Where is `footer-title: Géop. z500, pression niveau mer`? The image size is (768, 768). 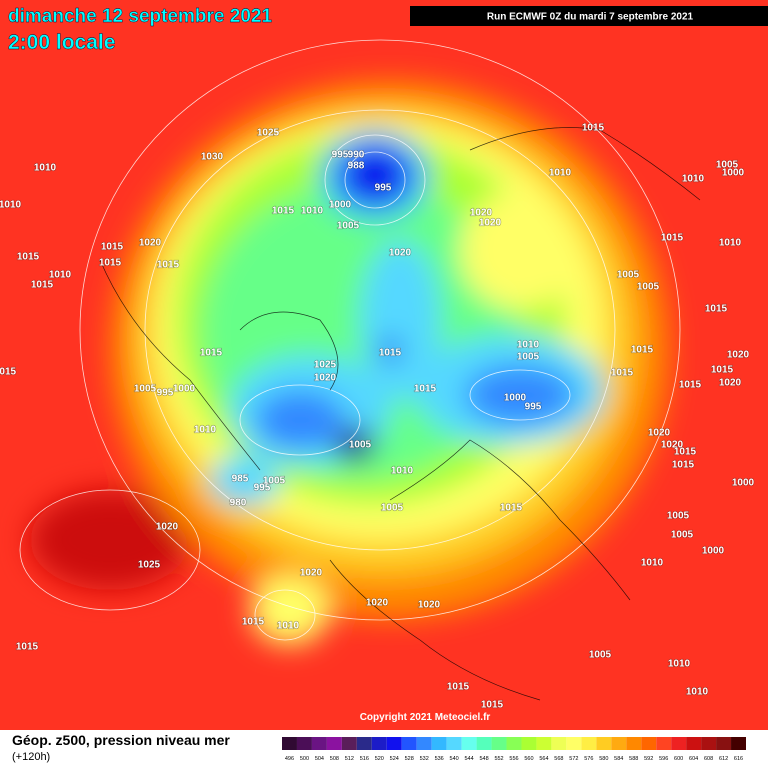
footer-title: Géop. z500, pression niveau mer is located at coordinates (121, 740).